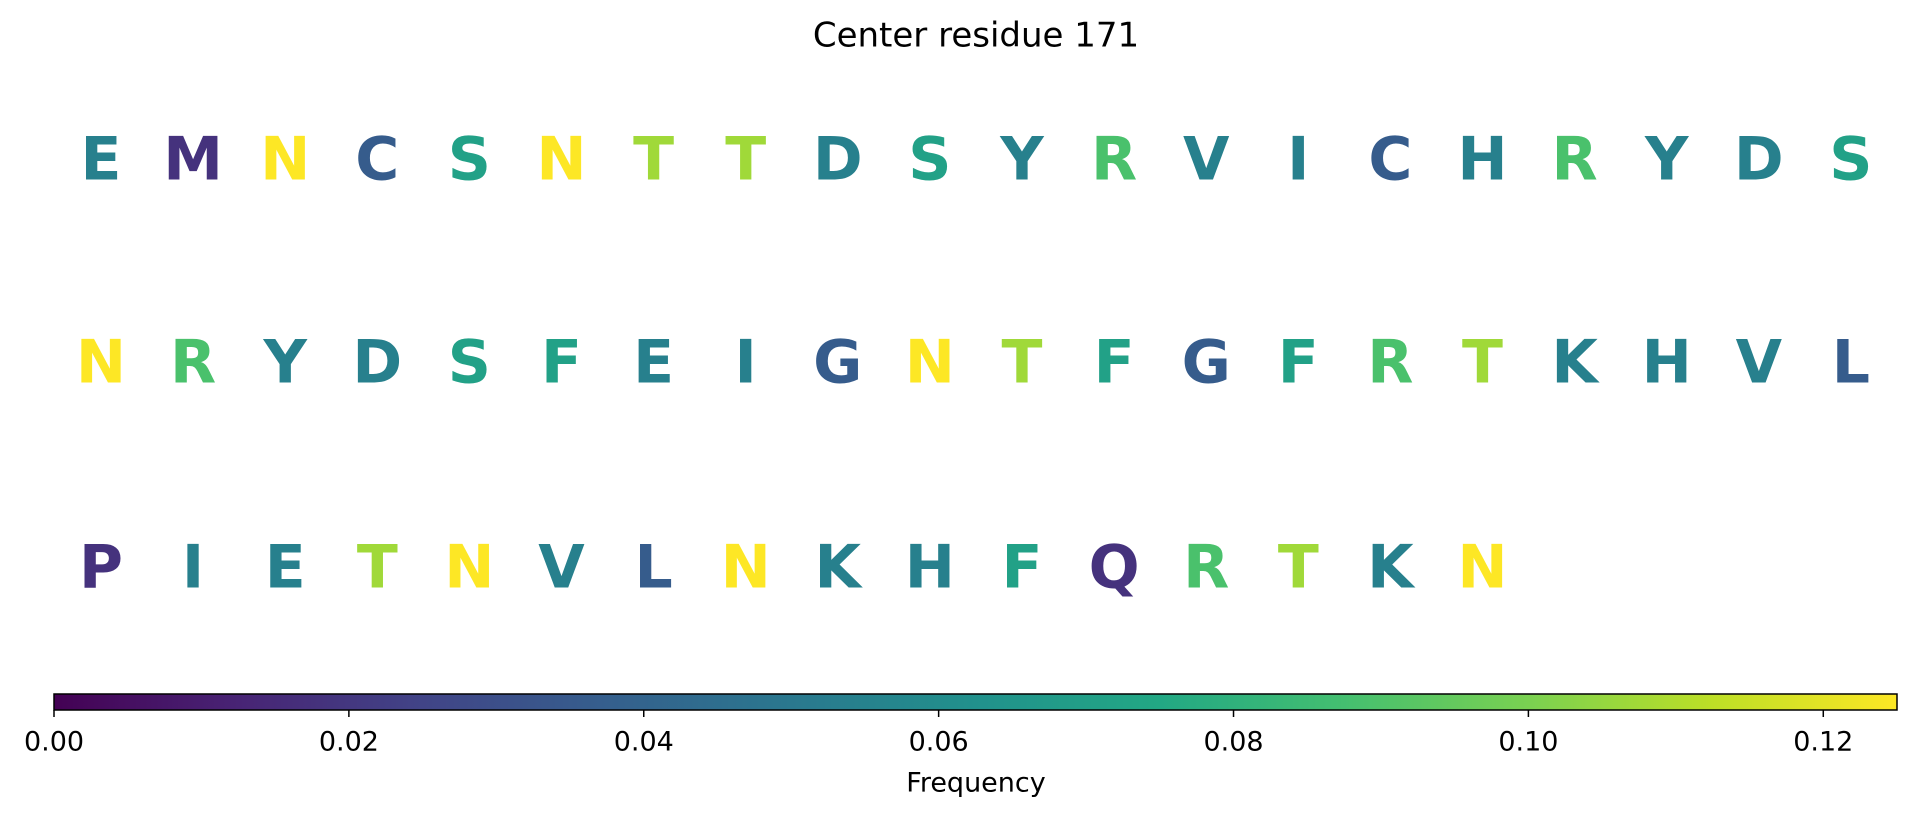  I want to click on colorbar-label: Frequency, so click(976, 783).